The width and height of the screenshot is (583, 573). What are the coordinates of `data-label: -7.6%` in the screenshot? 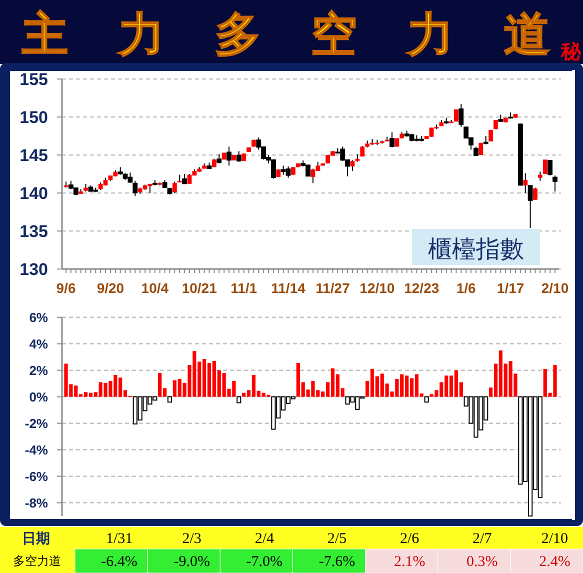 It's located at (337, 562).